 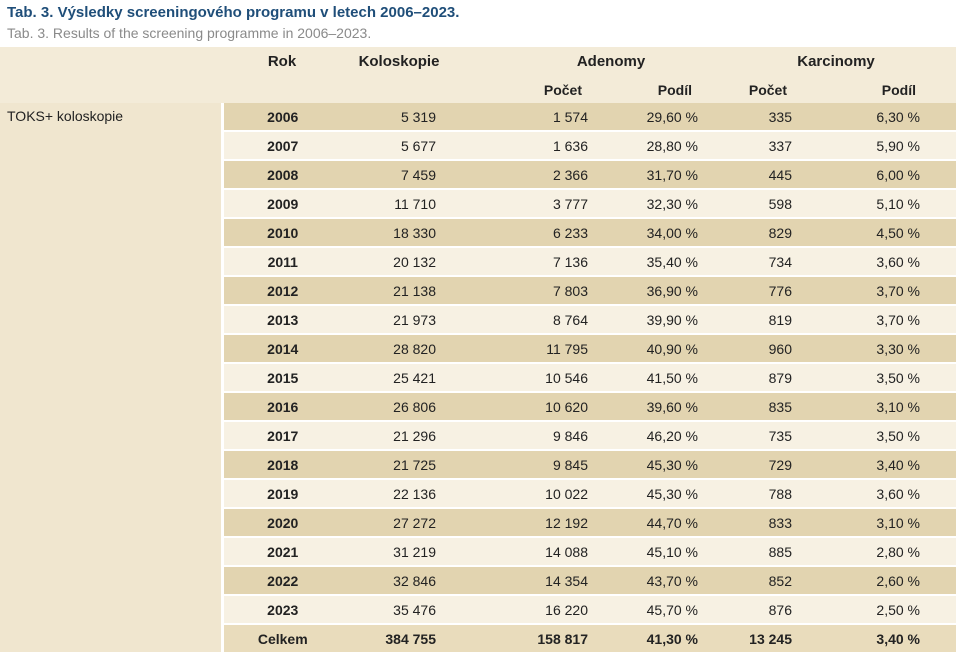 What do you see at coordinates (891, 204) in the screenshot?
I see `cell-karcinomy-podil: 5,10 %` at bounding box center [891, 204].